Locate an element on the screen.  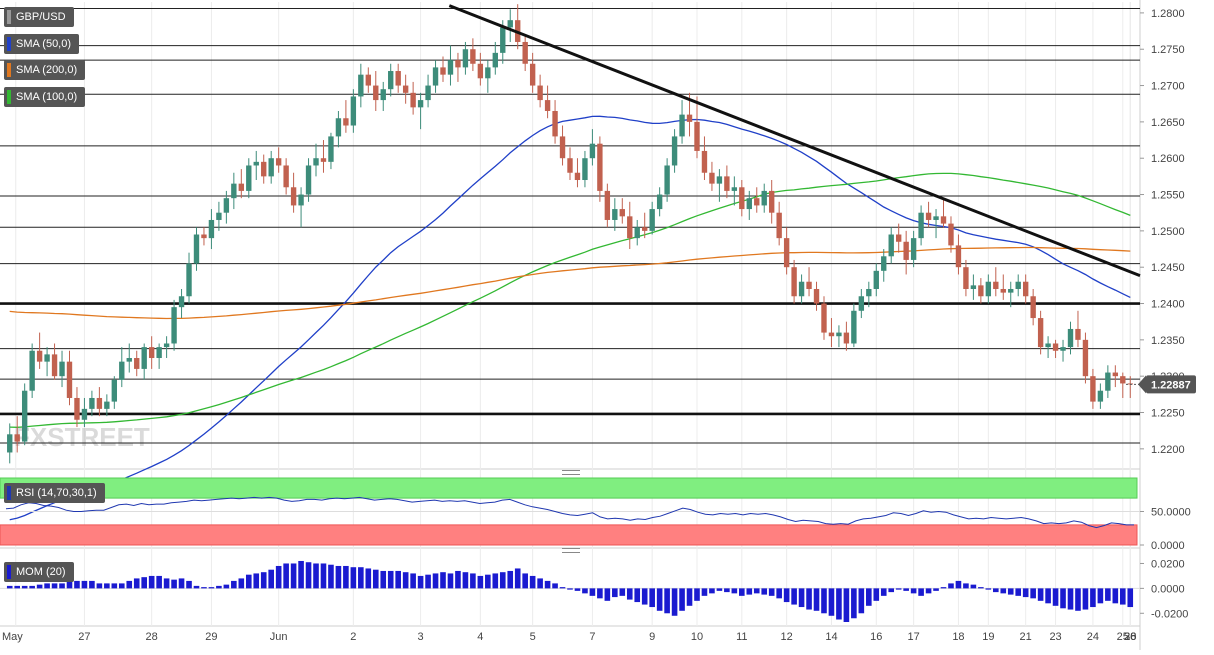
legend-rsi: RSI (14,70,30,1) is located at coordinates (54, 493).